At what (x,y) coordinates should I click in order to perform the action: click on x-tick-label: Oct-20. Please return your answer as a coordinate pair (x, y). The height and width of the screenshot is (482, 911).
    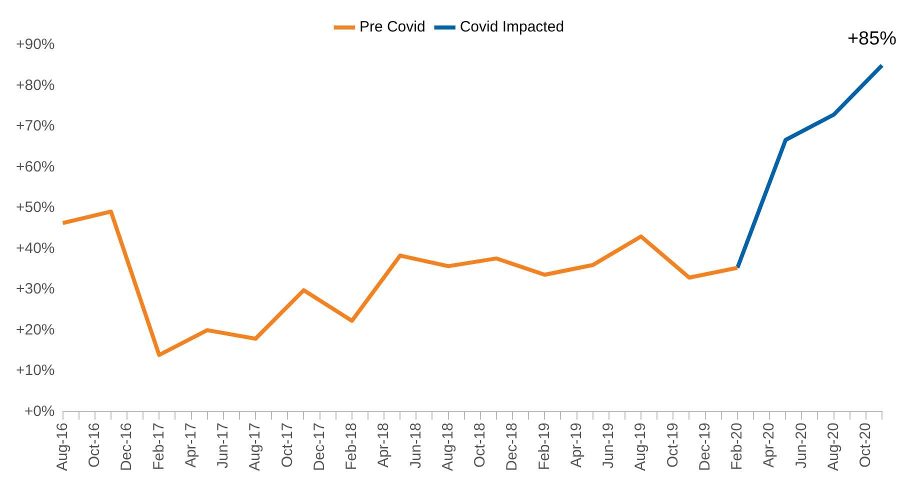
    Looking at the image, I should click on (865, 445).